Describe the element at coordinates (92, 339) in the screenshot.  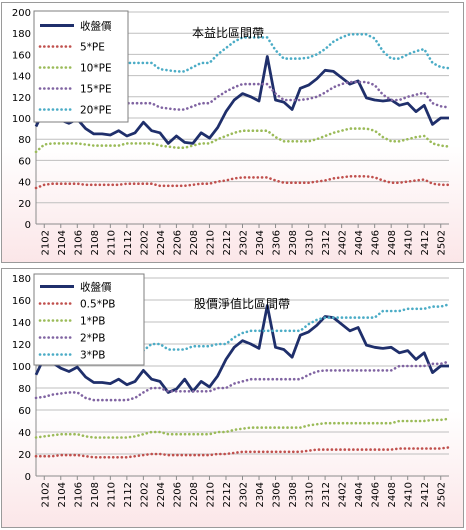
I see `legend-label-3: 2*PB` at that location.